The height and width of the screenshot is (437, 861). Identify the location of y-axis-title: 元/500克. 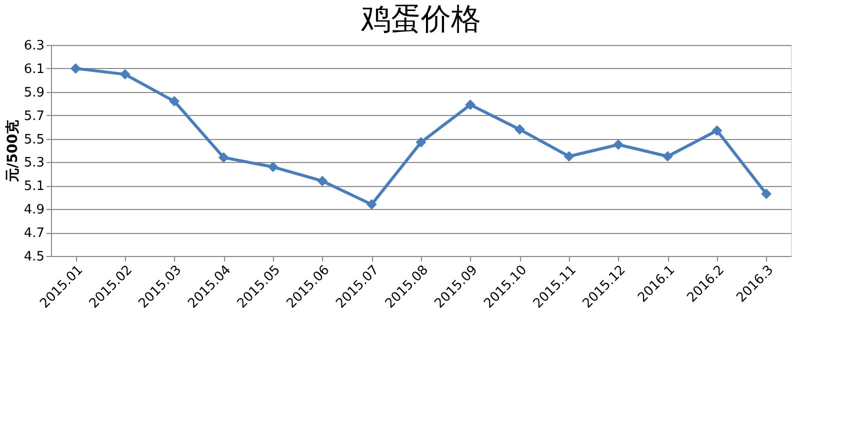
(12, 151).